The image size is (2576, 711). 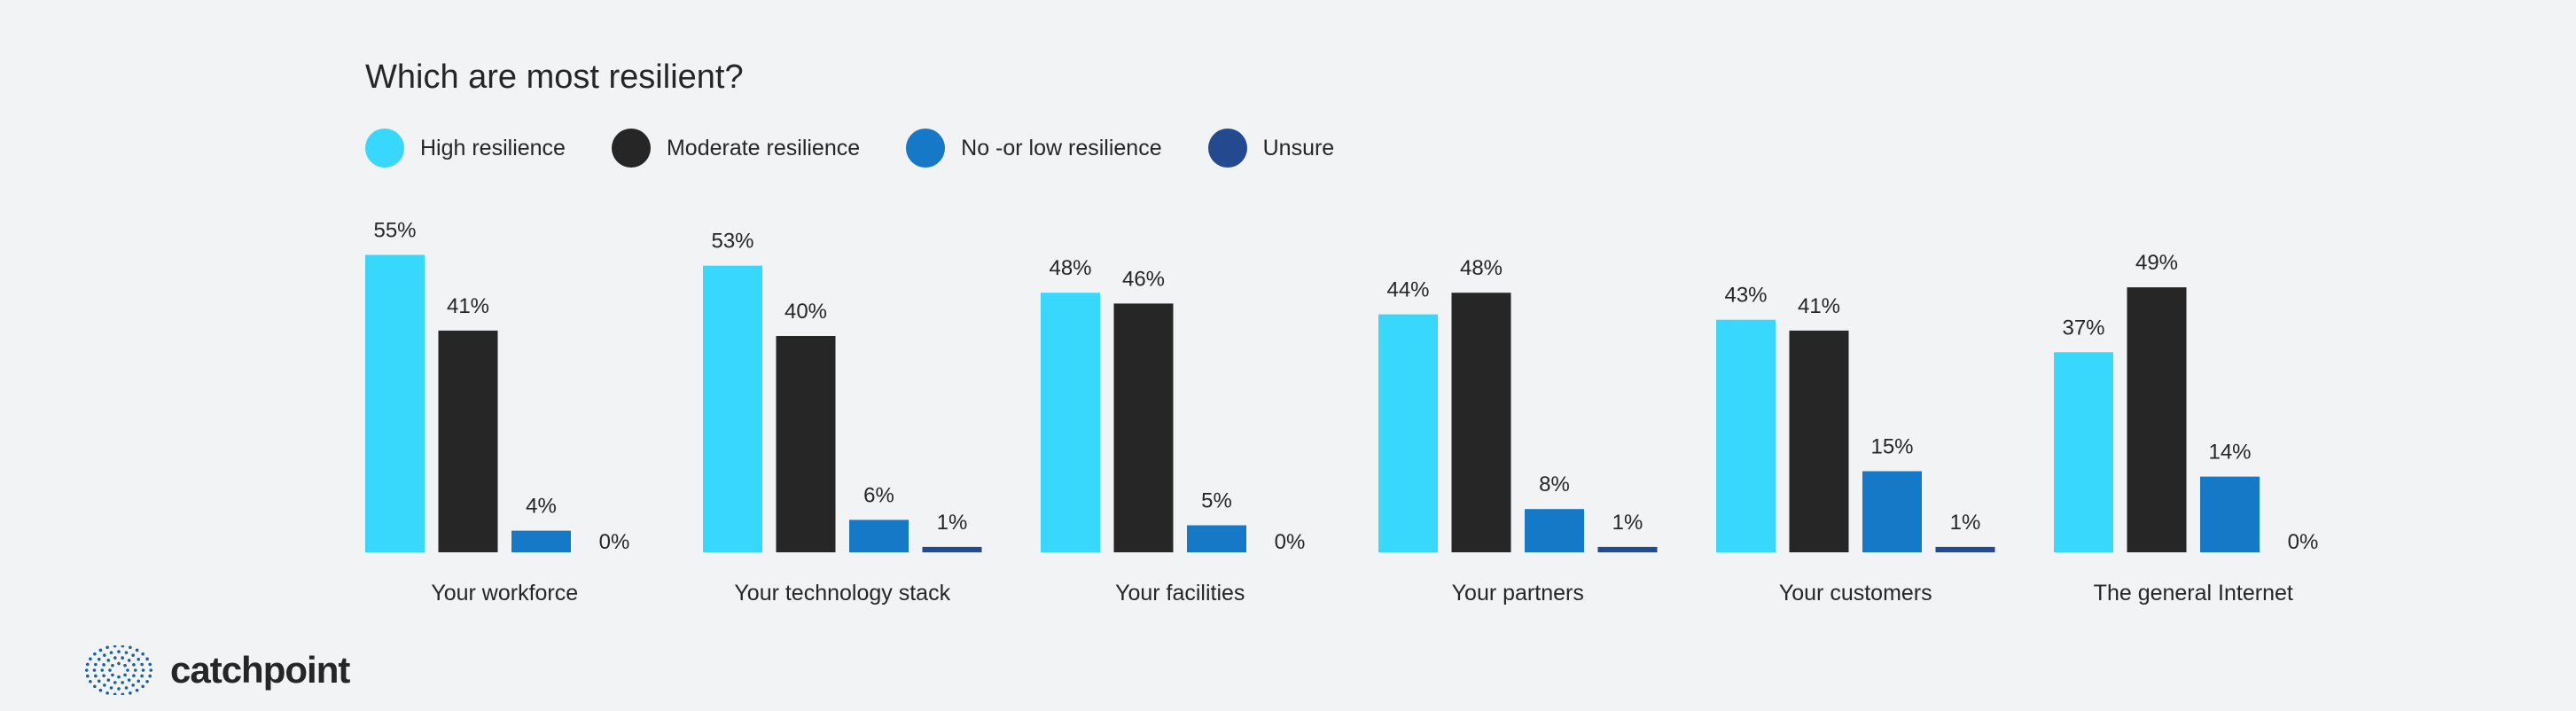 I want to click on legend-item-high: High resilience, so click(x=465, y=149).